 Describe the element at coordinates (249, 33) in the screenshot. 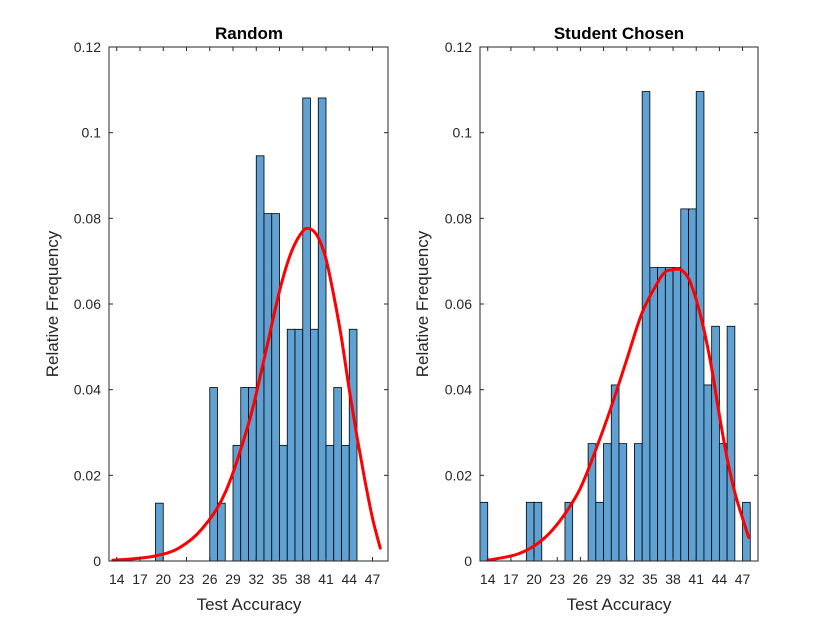

I see `chart-title: Random` at that location.